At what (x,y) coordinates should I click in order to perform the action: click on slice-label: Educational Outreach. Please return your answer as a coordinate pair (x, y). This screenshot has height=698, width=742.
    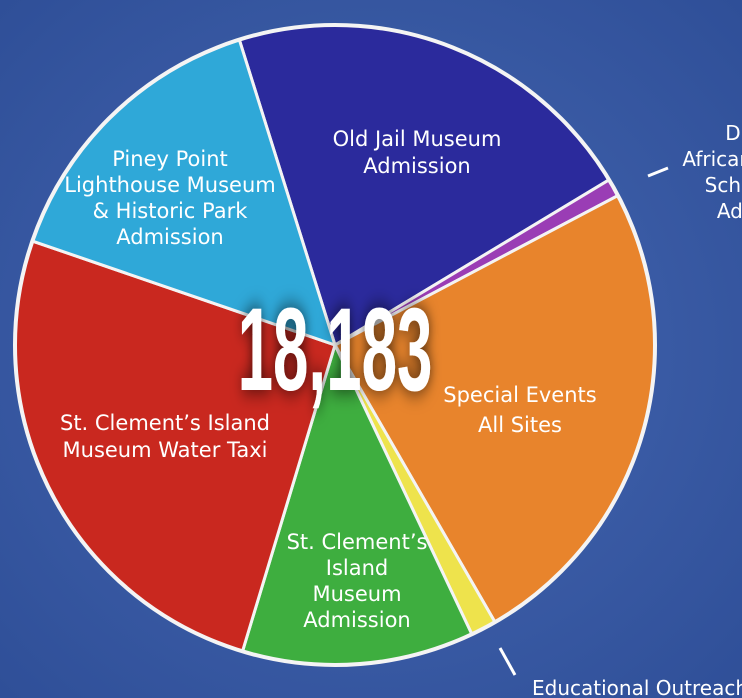
    Looking at the image, I should click on (637, 687).